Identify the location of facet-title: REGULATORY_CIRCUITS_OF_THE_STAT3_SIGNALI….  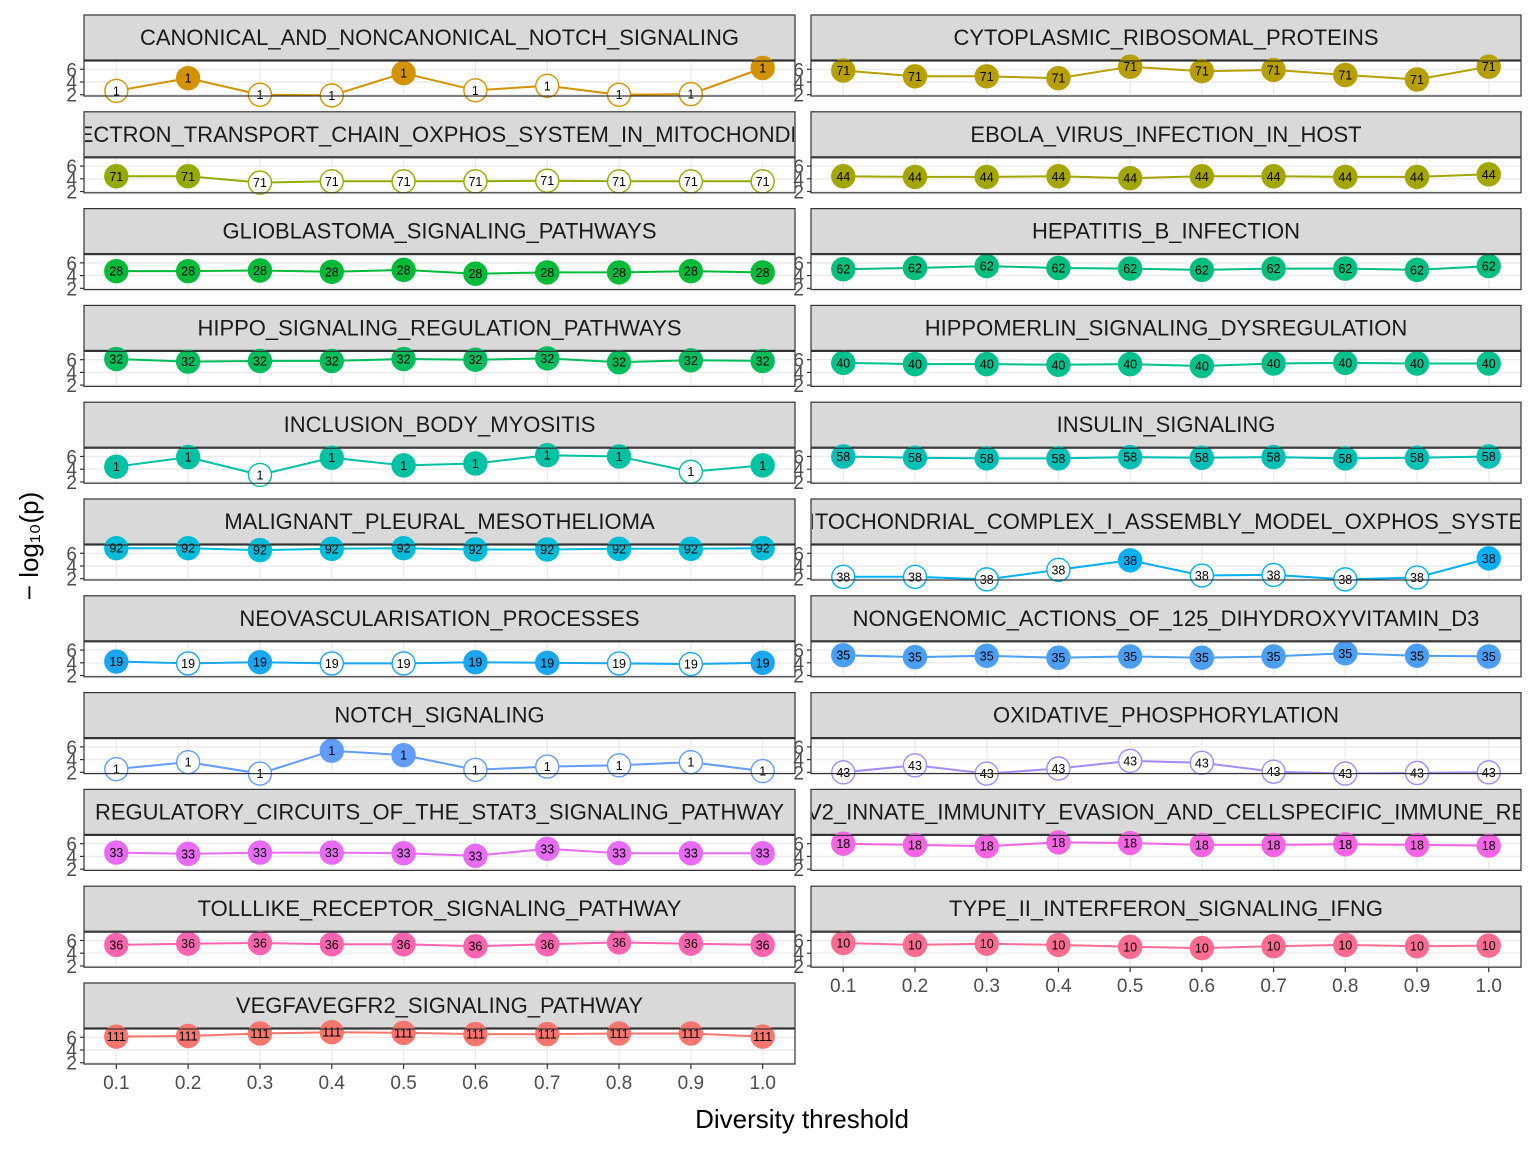
(439, 811).